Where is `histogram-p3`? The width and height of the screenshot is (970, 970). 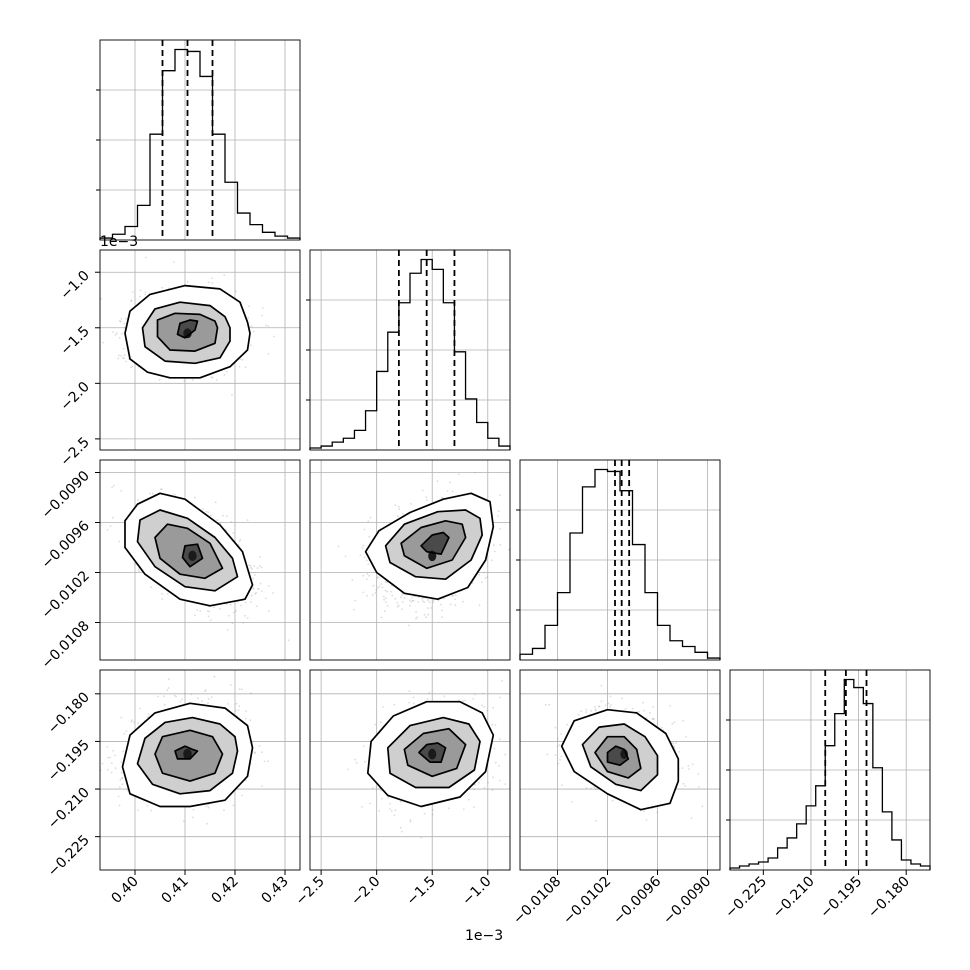
histogram-p3 is located at coordinates (830, 774).